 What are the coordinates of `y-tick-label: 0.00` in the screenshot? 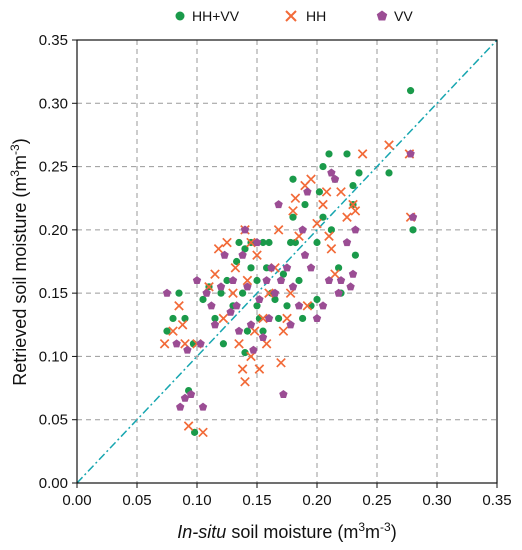 It's located at (53, 483).